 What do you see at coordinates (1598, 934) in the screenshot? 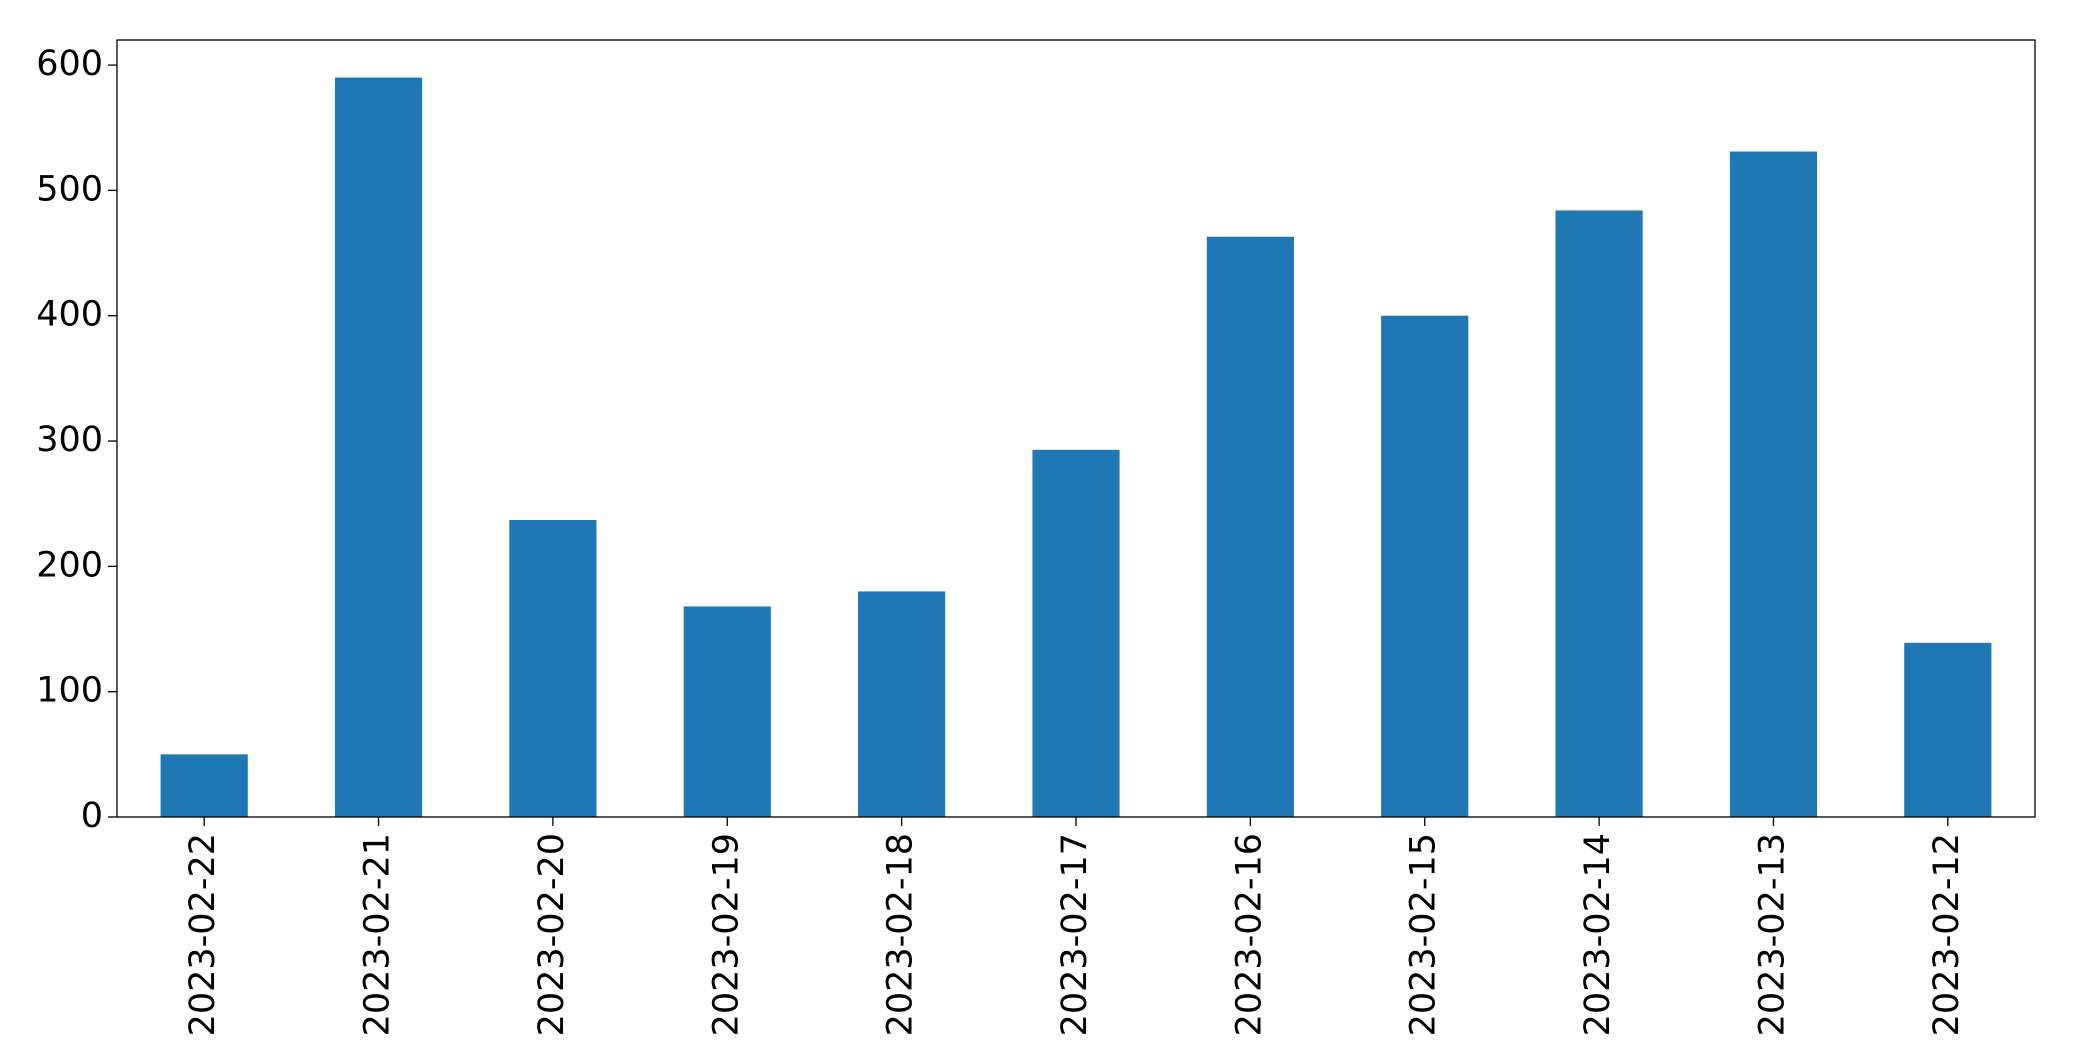
I see `x-tick-label: 2023-02-14` at bounding box center [1598, 934].